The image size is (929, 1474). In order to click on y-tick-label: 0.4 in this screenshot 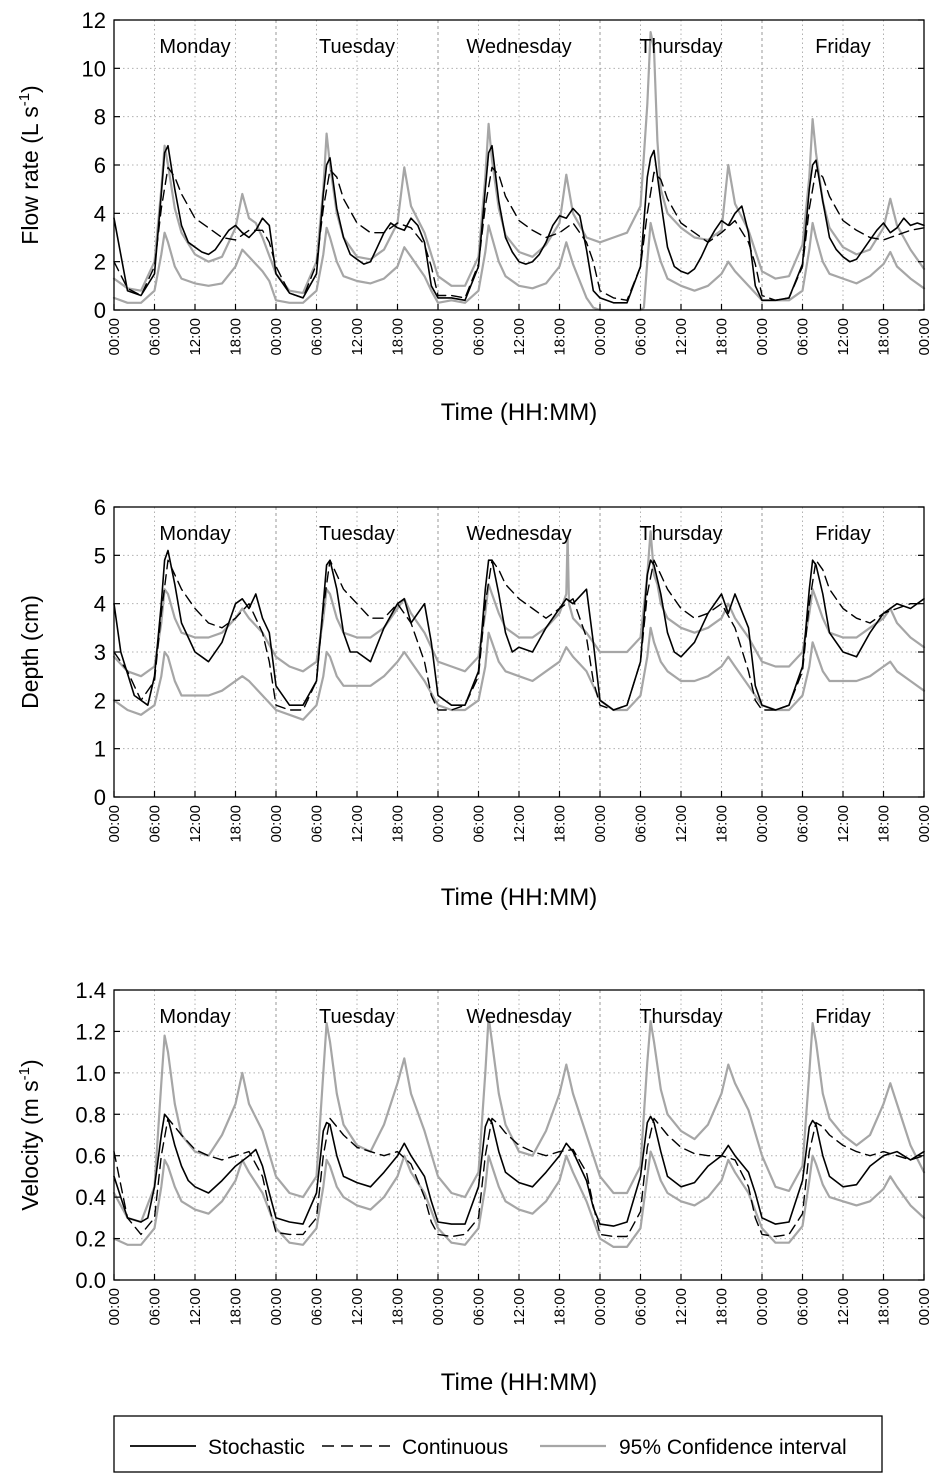, I will do `click(90, 1197)`.